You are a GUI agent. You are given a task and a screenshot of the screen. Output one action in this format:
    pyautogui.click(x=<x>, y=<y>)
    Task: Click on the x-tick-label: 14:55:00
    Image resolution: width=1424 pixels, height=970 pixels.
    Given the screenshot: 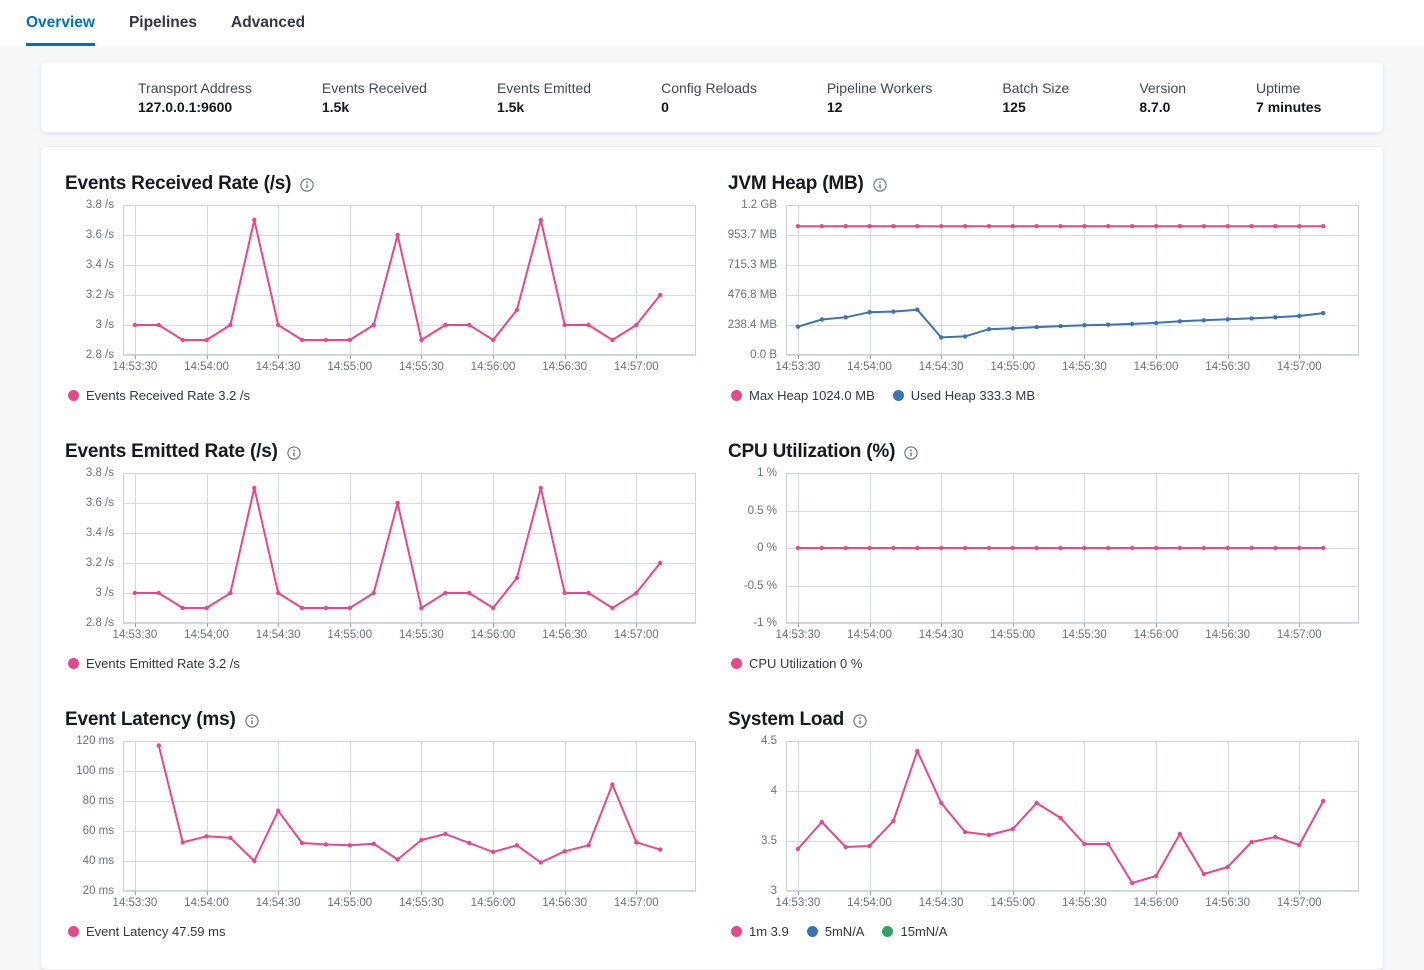 What is the action you would take?
    pyautogui.click(x=1013, y=367)
    